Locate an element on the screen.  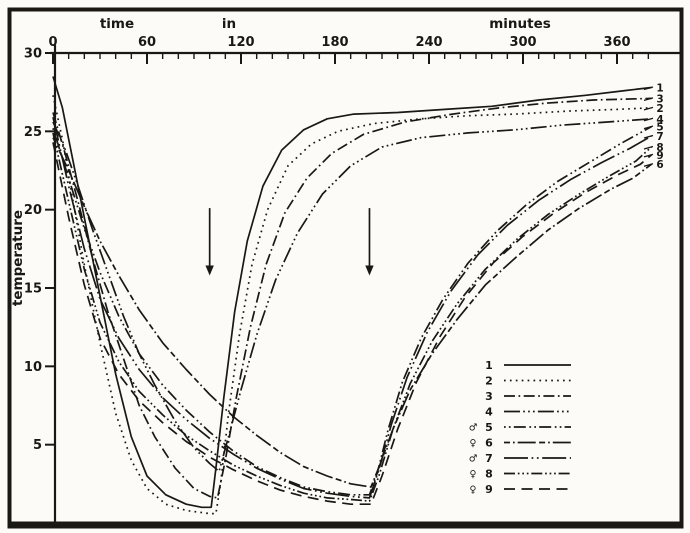
legend-number-label: 7 is located at coordinates (489, 458).